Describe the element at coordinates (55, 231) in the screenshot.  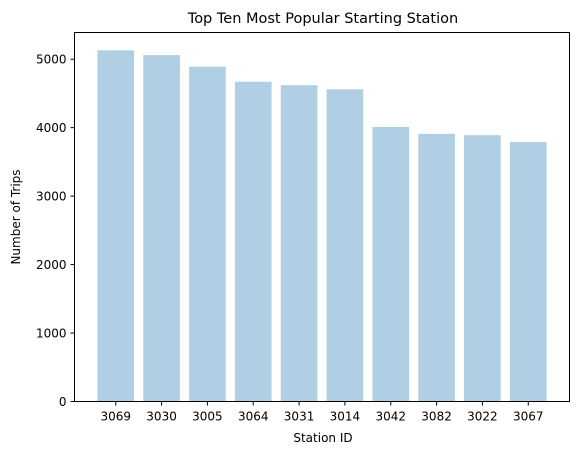
I see `y-axis: 0 1000 2000 3000 4000 5000` at that location.